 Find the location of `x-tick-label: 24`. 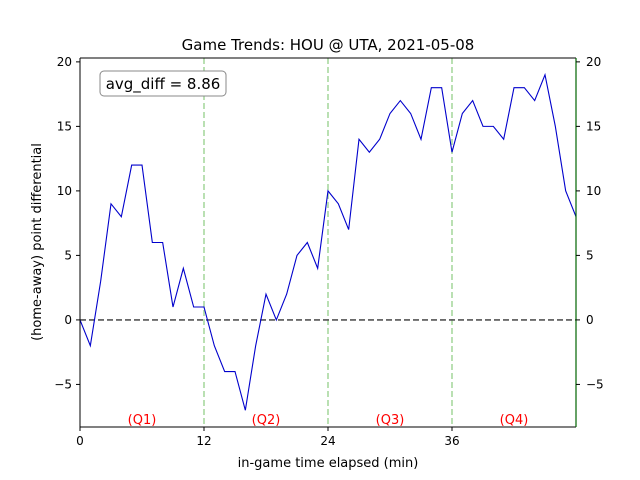

x-tick-label: 24 is located at coordinates (327, 441).